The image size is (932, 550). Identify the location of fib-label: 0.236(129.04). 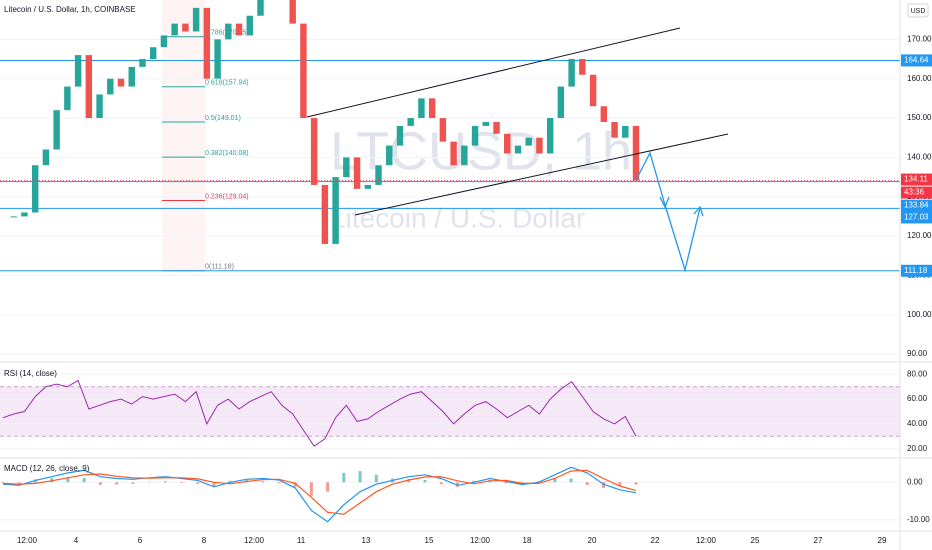
(227, 196).